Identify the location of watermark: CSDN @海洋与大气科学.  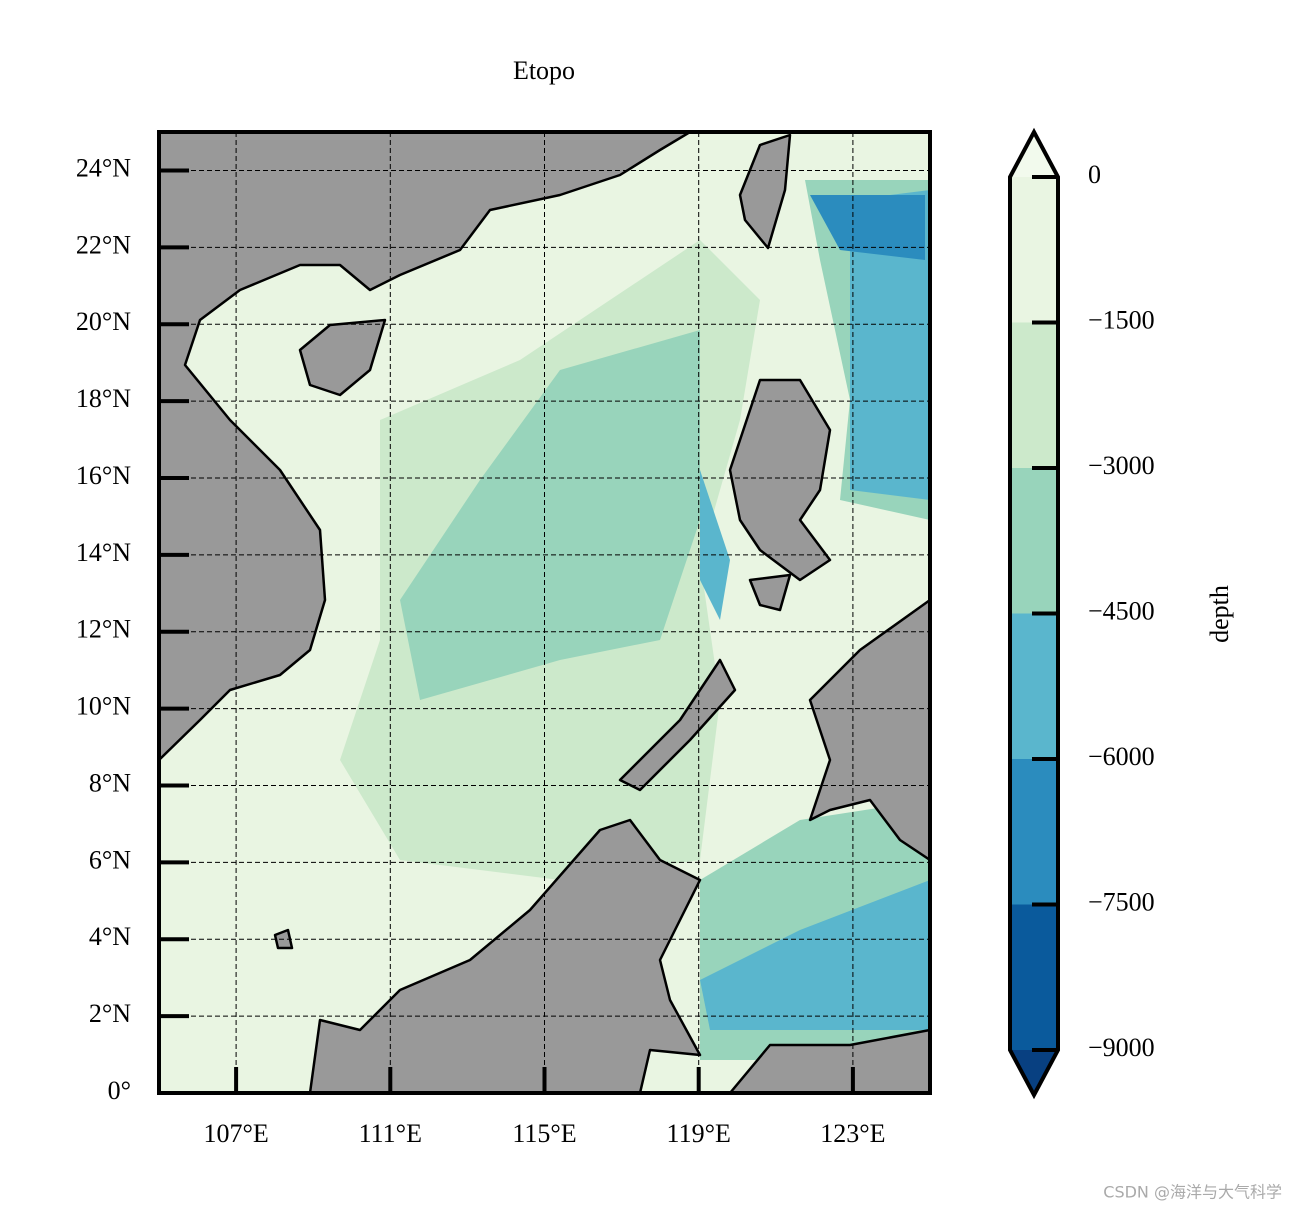
(1192, 1192).